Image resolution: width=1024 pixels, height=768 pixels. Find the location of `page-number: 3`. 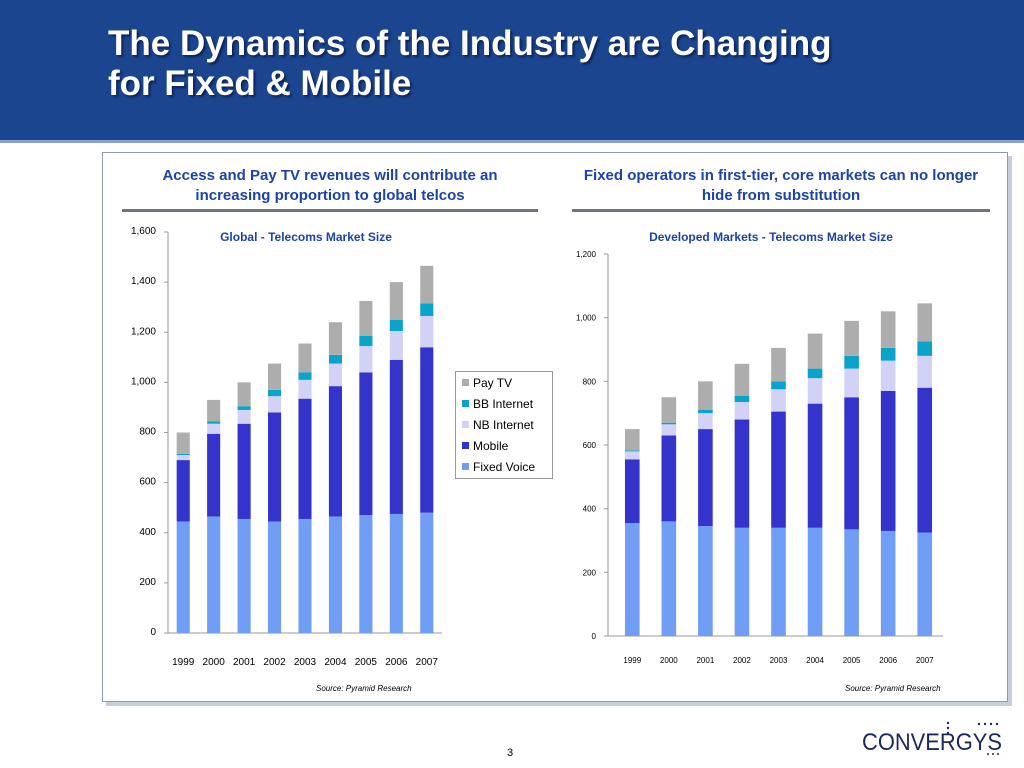

page-number: 3 is located at coordinates (510, 753).